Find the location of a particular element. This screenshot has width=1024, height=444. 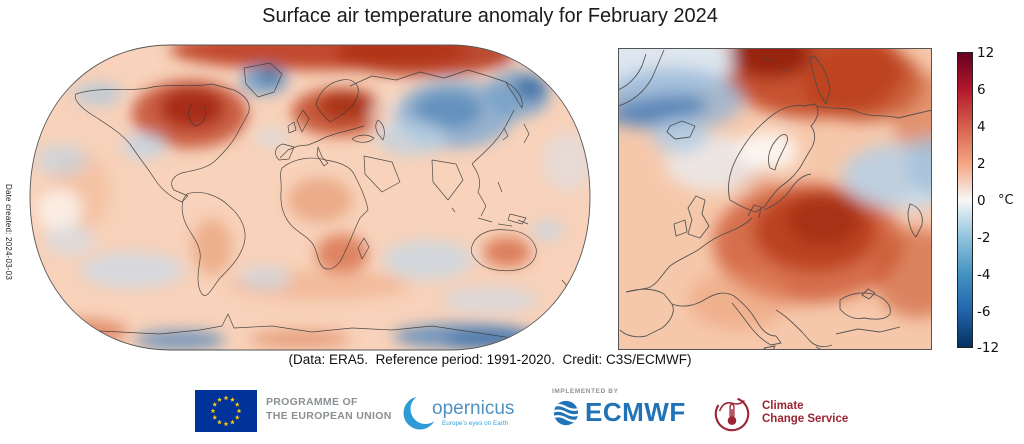

c3s-line2: Change Service is located at coordinates (805, 419).